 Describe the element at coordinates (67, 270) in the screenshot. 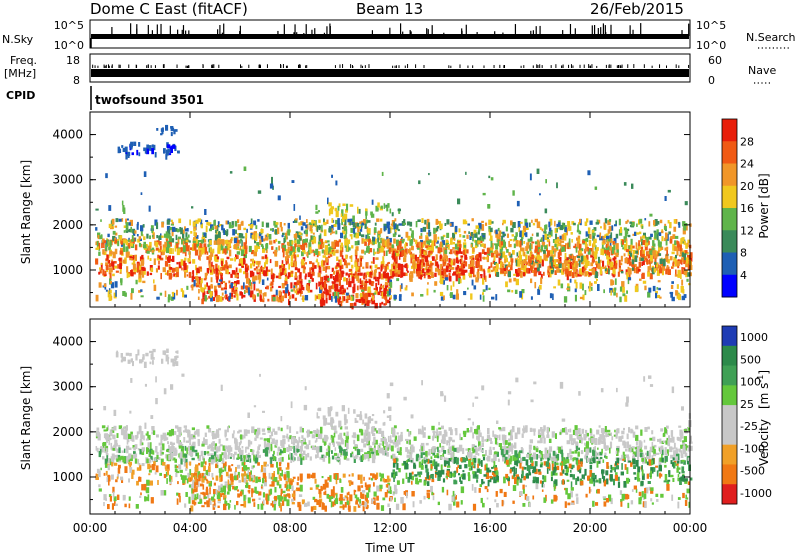

I see `y-tick-label: 1000` at that location.